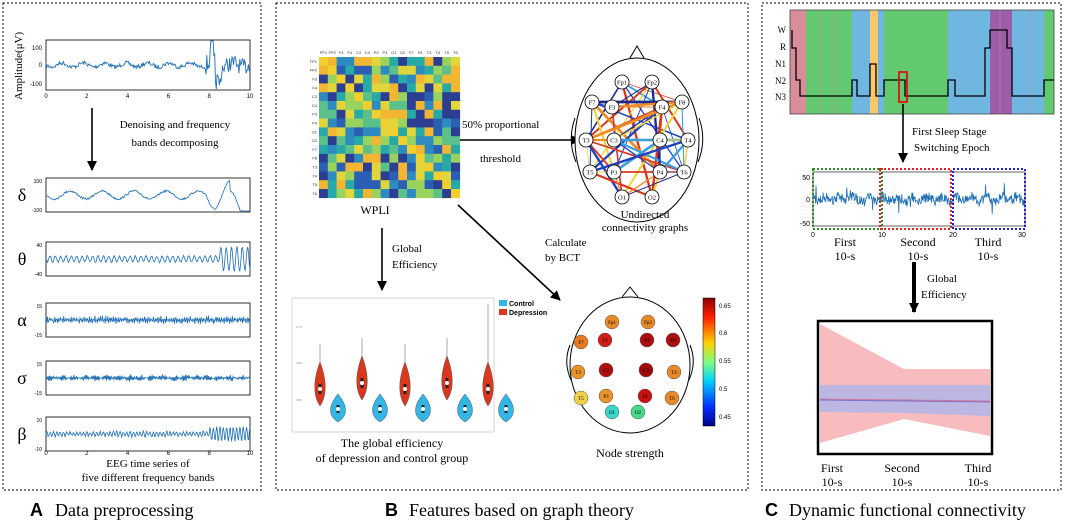 Image resolution: width=1065 pixels, height=521 pixels. What do you see at coordinates (845, 242) in the screenshot?
I see `window-first-l1: First` at bounding box center [845, 242].